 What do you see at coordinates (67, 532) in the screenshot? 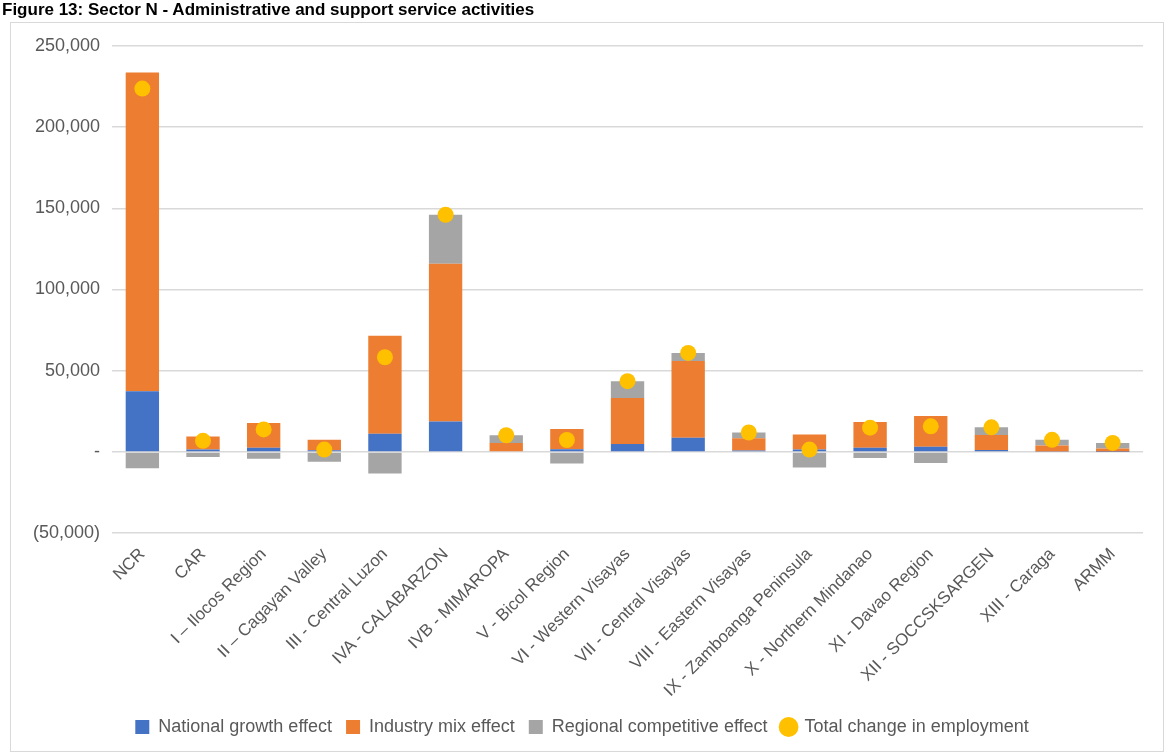
I see `y-tick-label: (50,000)` at bounding box center [67, 532].